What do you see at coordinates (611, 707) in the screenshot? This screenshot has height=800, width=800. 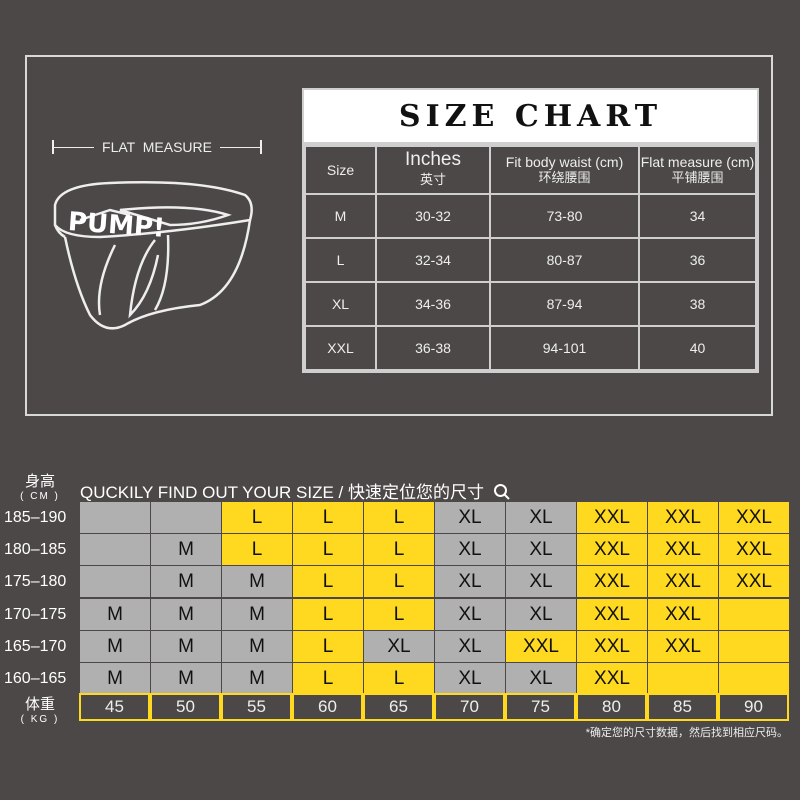 I see `weight-cell: 80` at bounding box center [611, 707].